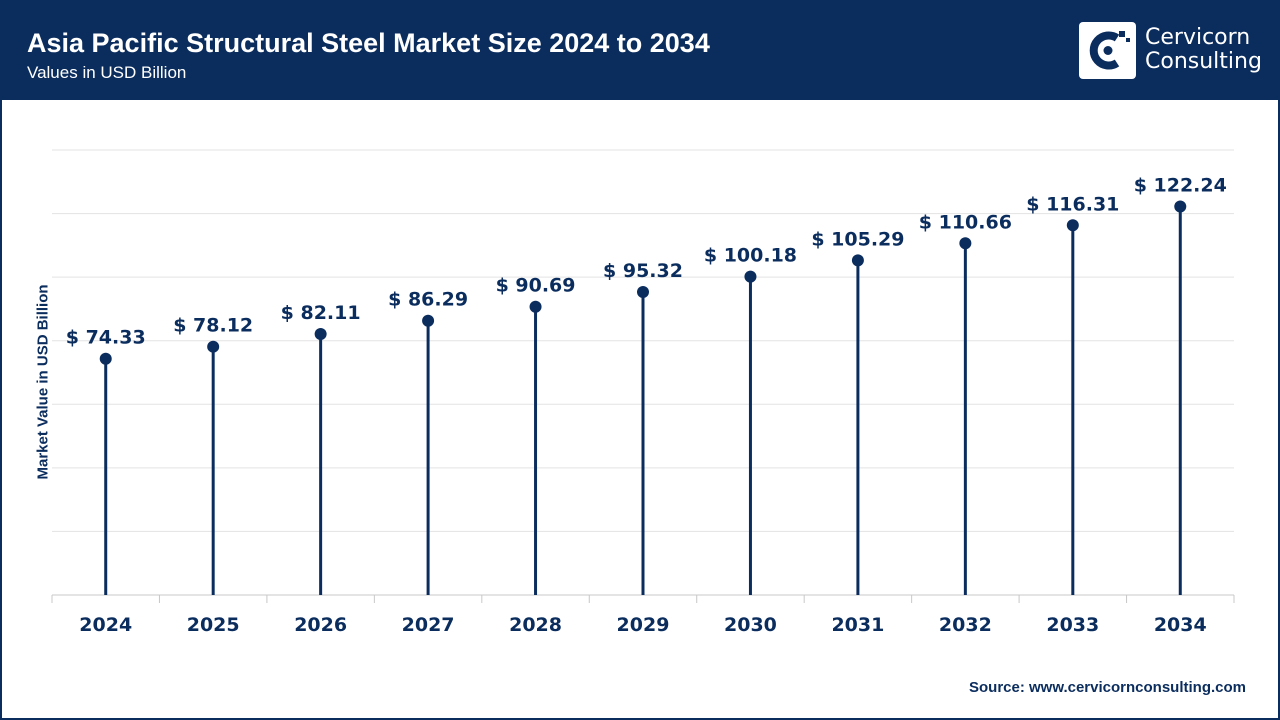 The height and width of the screenshot is (720, 1280). Describe the element at coordinates (428, 300) in the screenshot. I see `data-label: $ 86.29` at that location.